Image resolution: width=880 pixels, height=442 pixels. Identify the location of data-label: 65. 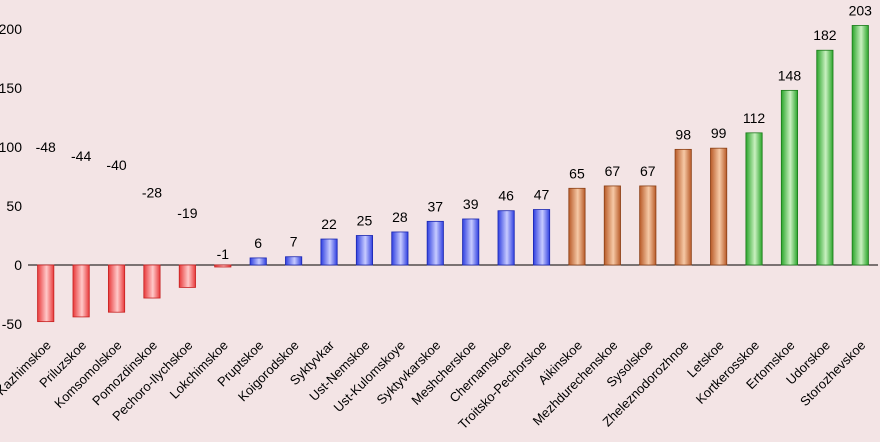
(577, 173).